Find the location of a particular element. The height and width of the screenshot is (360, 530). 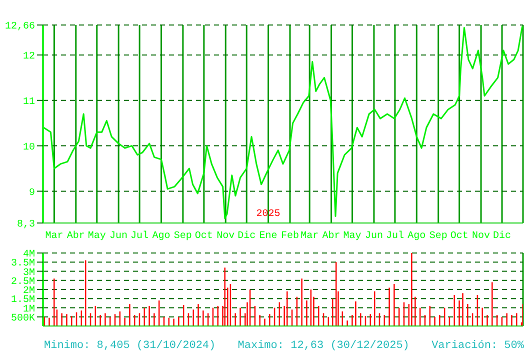

text: Maximo: 12,63 (30/12/2025) is located at coordinates (324, 346).